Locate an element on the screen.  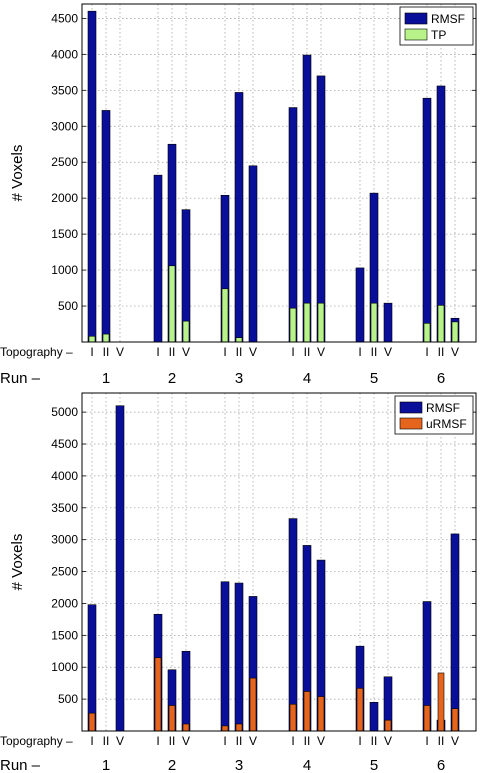
bar-rmsf-run1-V is located at coordinates (120, 568).